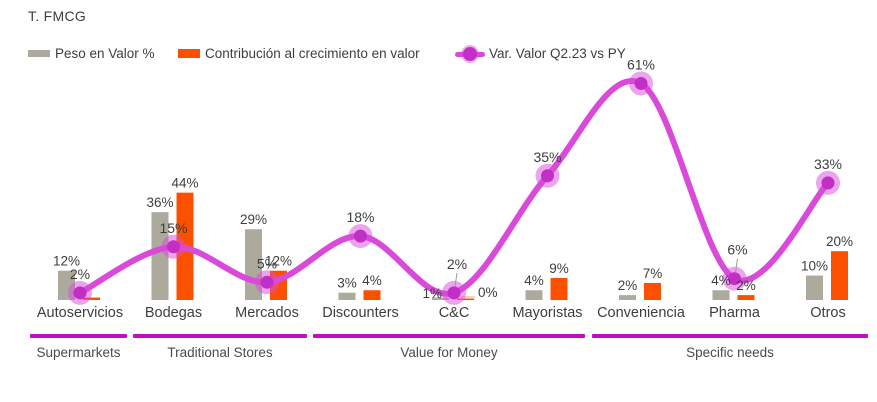  What do you see at coordinates (253, 219) in the screenshot?
I see `peso-label: 29%` at bounding box center [253, 219].